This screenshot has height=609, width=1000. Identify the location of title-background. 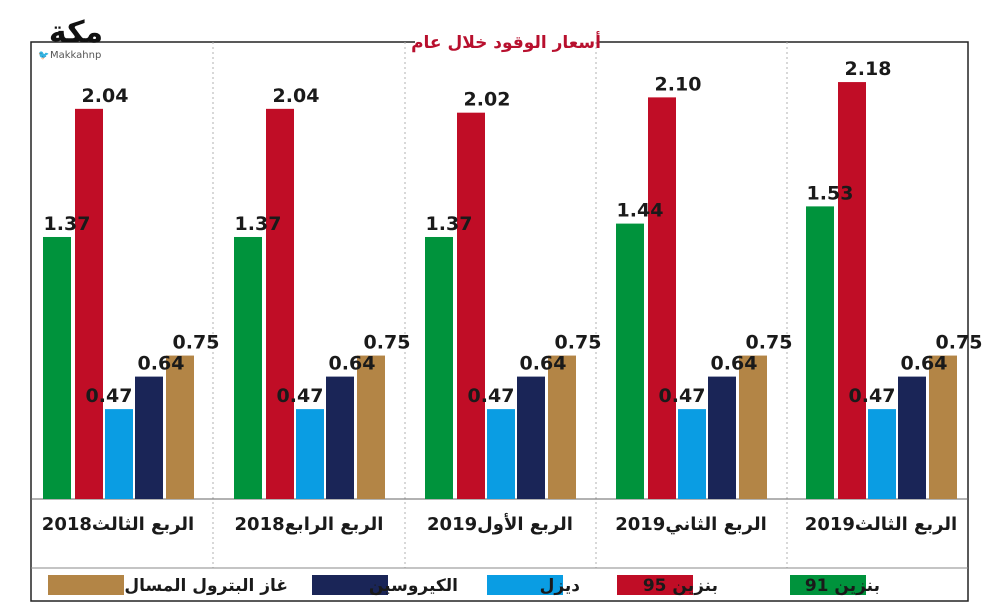
(506, 43).